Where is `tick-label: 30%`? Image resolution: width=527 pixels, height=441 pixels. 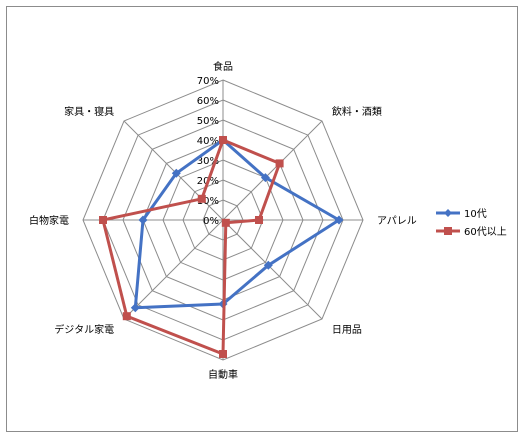
tick-label: 30% is located at coordinates (208, 161).